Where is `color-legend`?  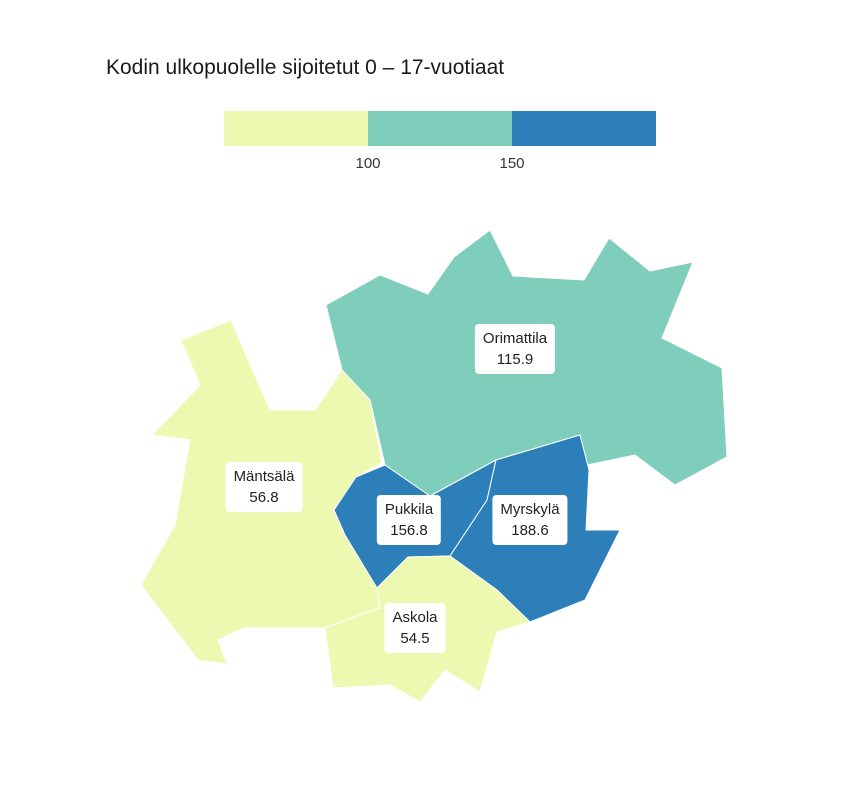 color-legend is located at coordinates (440, 128).